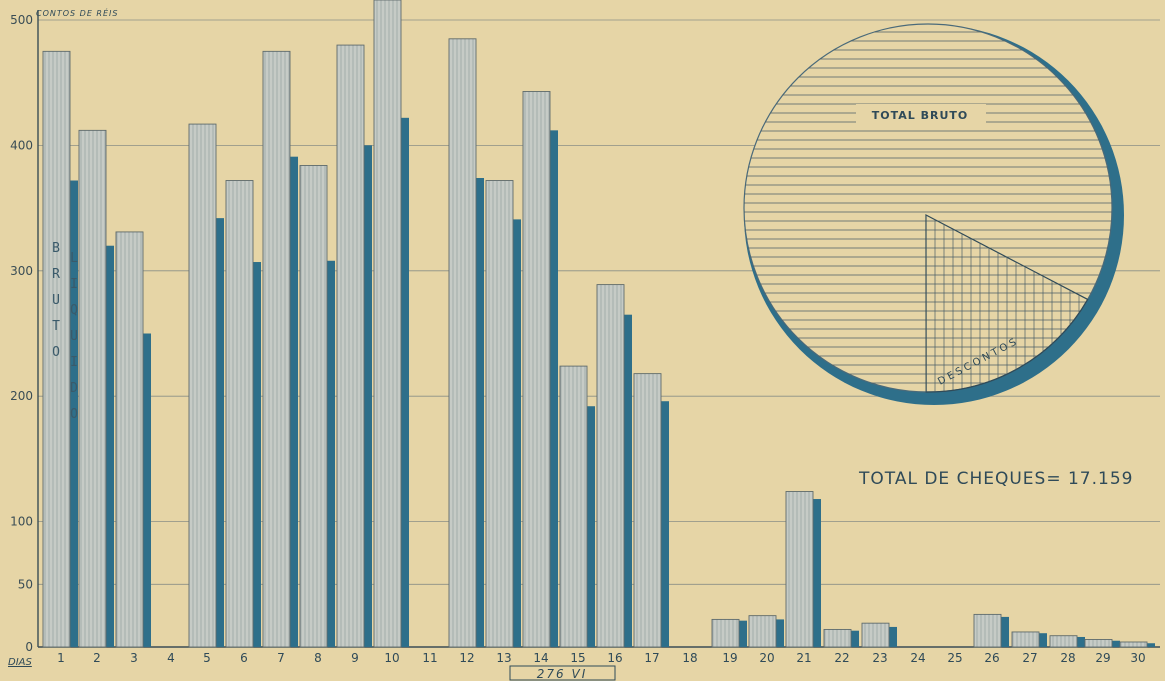 The width and height of the screenshot is (1165, 681). What do you see at coordinates (614, 658) in the screenshot?
I see `x-tick-label: 16` at bounding box center [614, 658].